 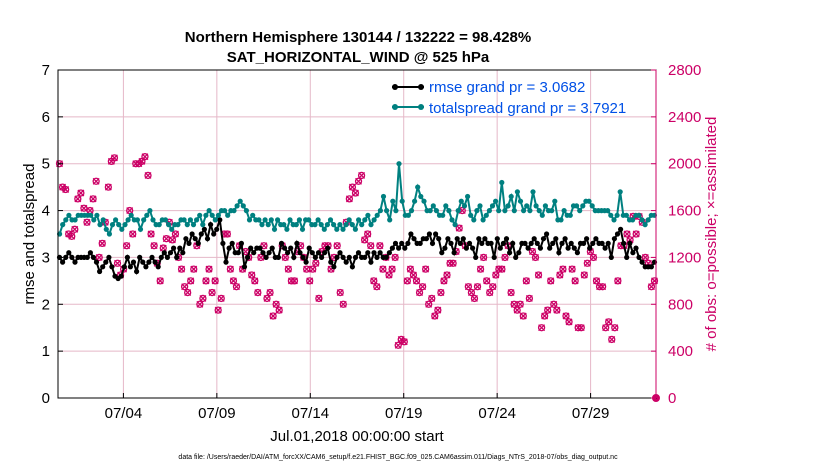 What do you see at coordinates (591, 413) in the screenshot?
I see `x-tick-label: 07/29` at bounding box center [591, 413].